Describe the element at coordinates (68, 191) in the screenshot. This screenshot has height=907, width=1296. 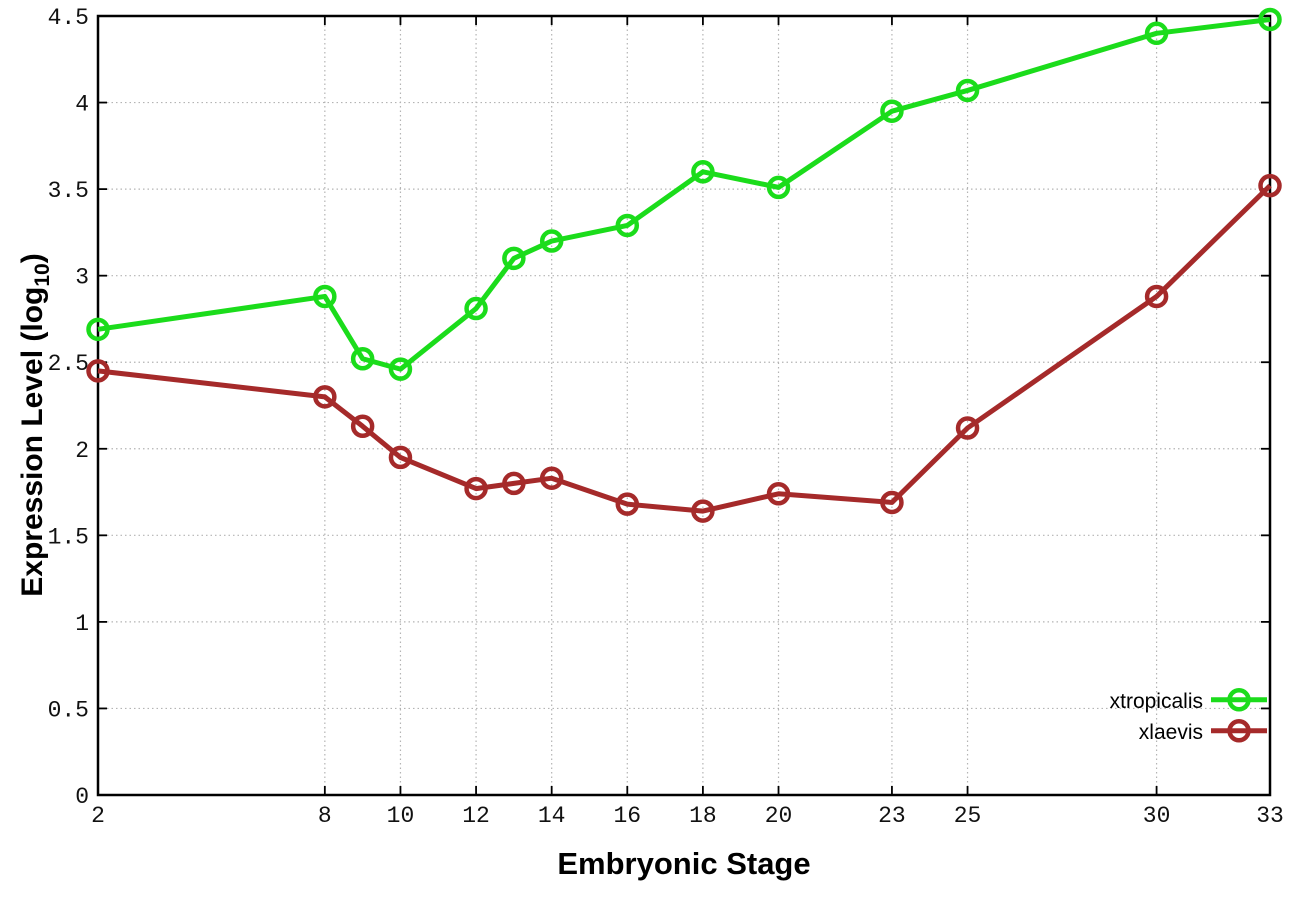
I see `y-tick-label: 3.5` at that location.